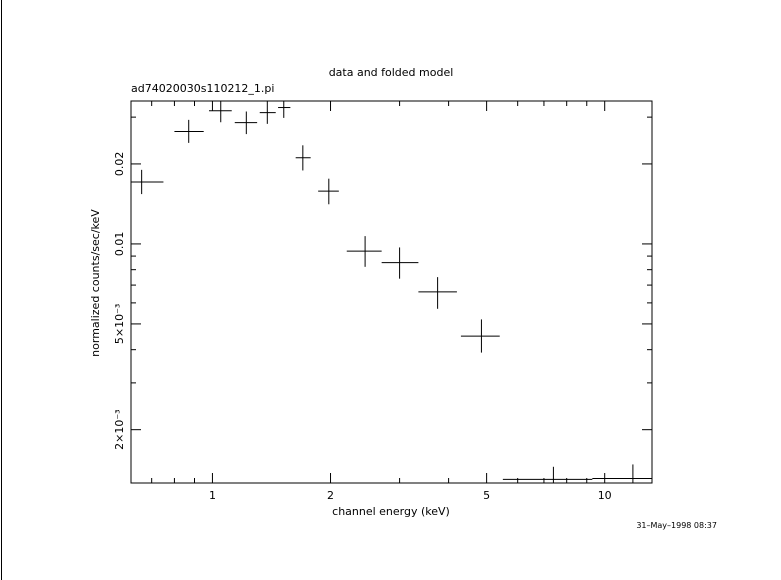 The image size is (781, 580). Describe the element at coordinates (202, 88) in the screenshot. I see `chart-subtitle: ad74020030s110212_1.pi` at that location.